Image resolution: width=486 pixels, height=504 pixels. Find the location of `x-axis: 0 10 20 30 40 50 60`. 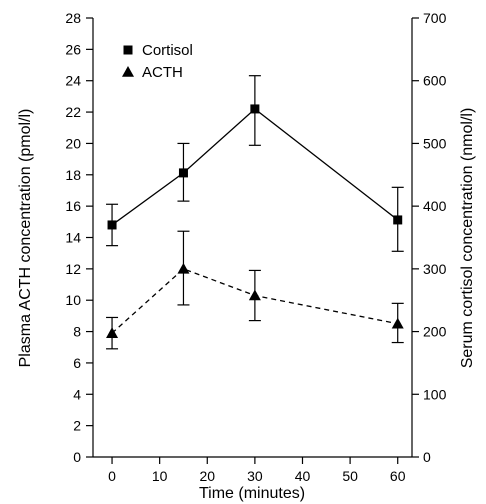

x-axis: 0 10 20 30 40 50 60 is located at coordinates (252, 470).